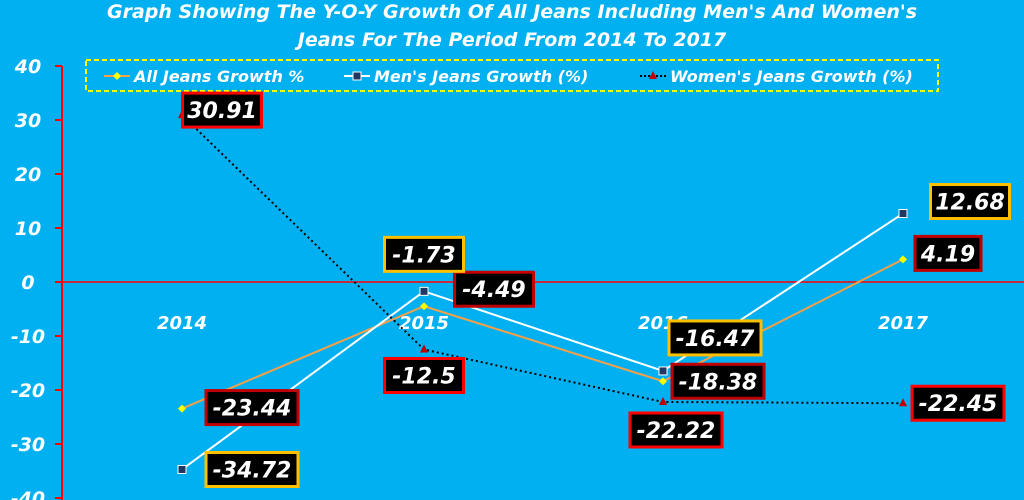 This screenshot has width=1024, height=500. I want to click on y-tick-label: -30, so click(28, 445).